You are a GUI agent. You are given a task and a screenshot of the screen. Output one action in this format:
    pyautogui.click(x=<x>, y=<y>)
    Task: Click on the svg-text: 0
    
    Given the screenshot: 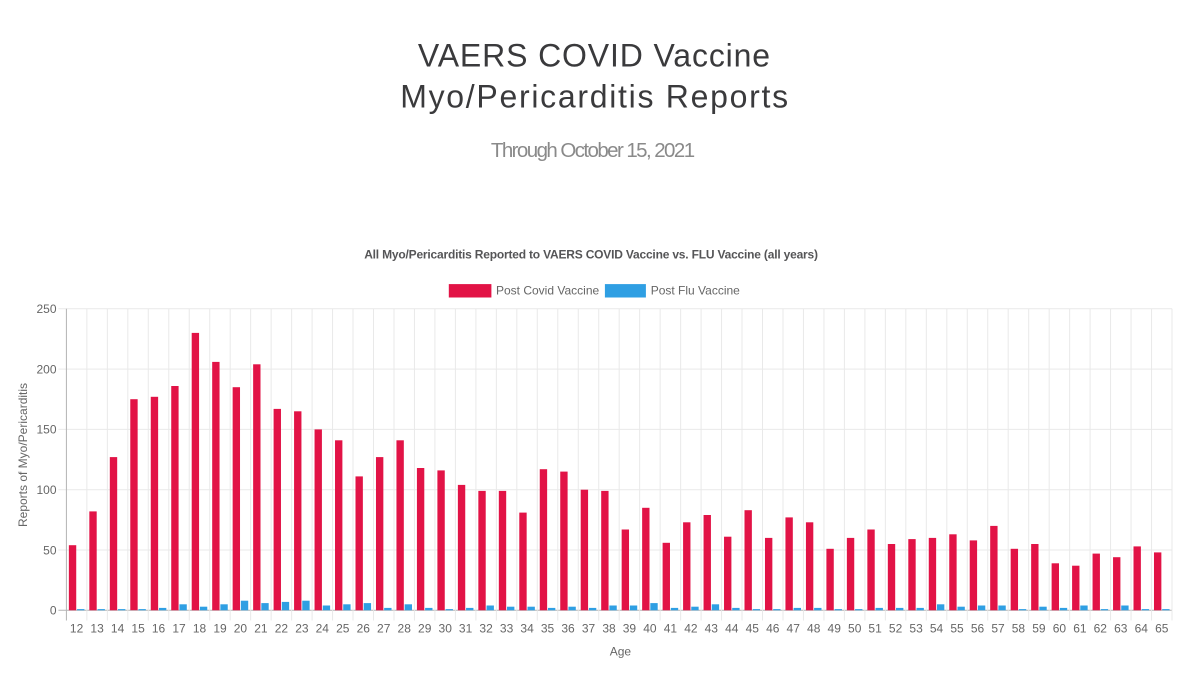 What is the action you would take?
    pyautogui.click(x=53, y=611)
    